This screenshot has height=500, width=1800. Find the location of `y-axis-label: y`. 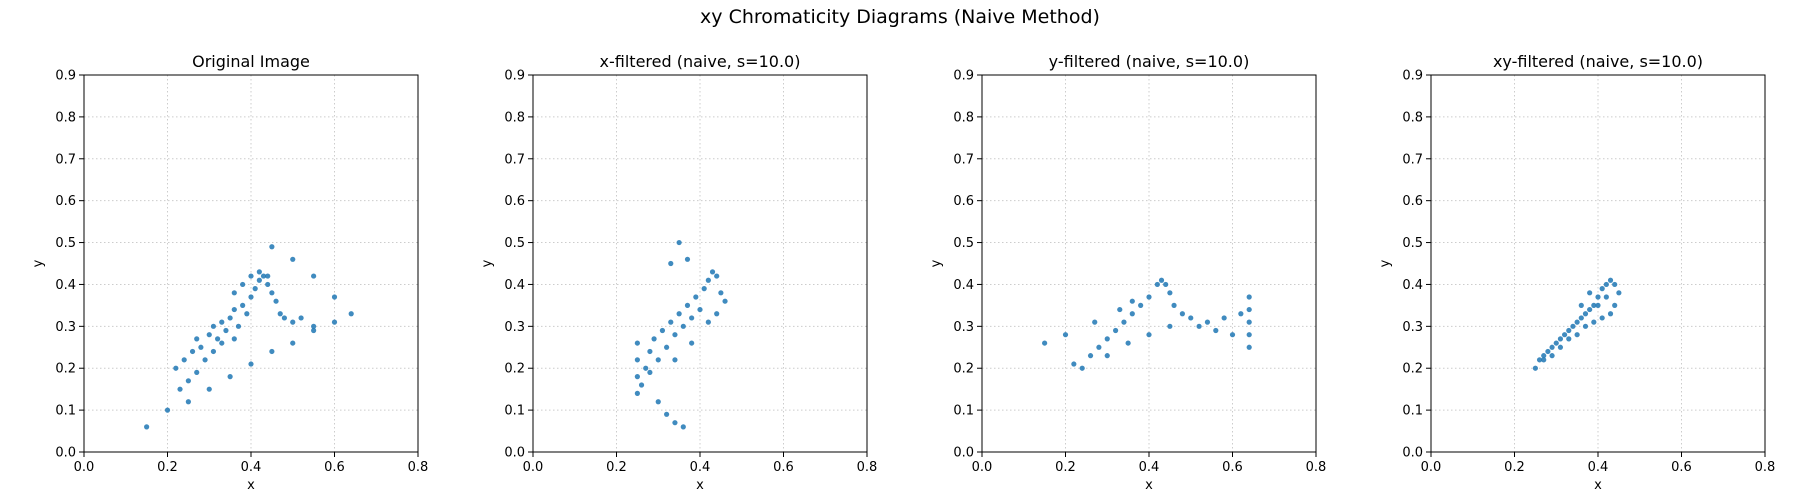

y-axis-label: y is located at coordinates (1385, 263).